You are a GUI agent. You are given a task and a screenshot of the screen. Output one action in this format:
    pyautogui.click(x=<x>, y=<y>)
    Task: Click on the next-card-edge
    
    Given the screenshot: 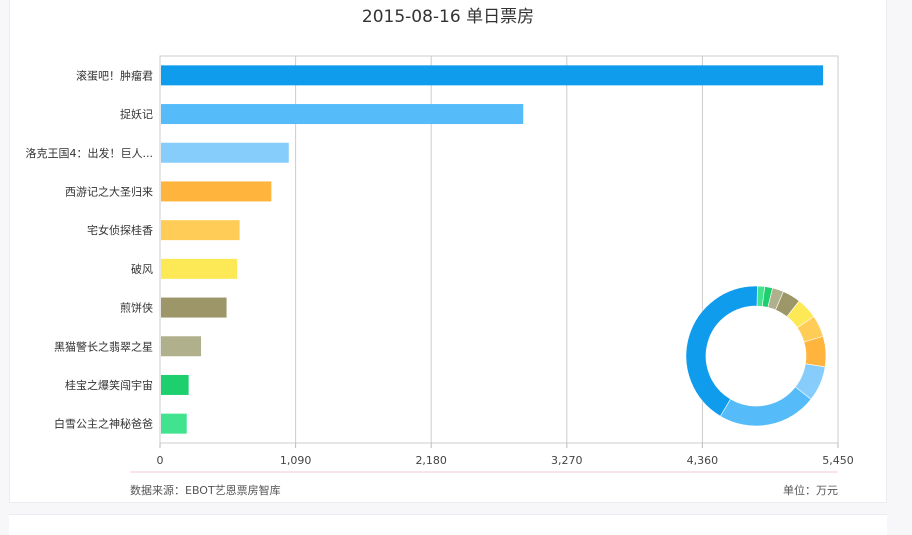 What is the action you would take?
    pyautogui.click(x=448, y=524)
    